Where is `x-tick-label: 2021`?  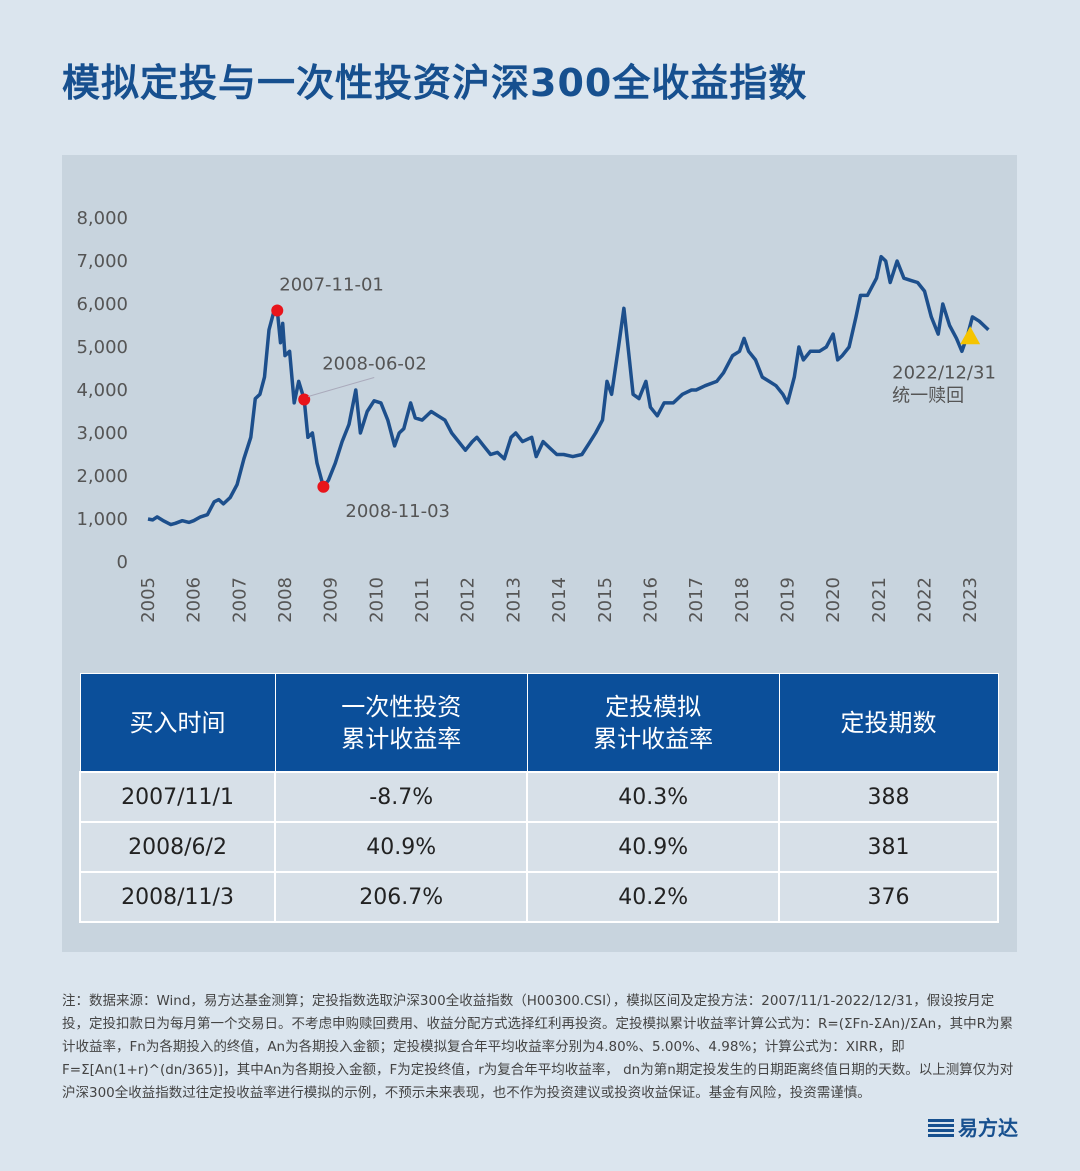 x-tick-label: 2021 is located at coordinates (879, 600).